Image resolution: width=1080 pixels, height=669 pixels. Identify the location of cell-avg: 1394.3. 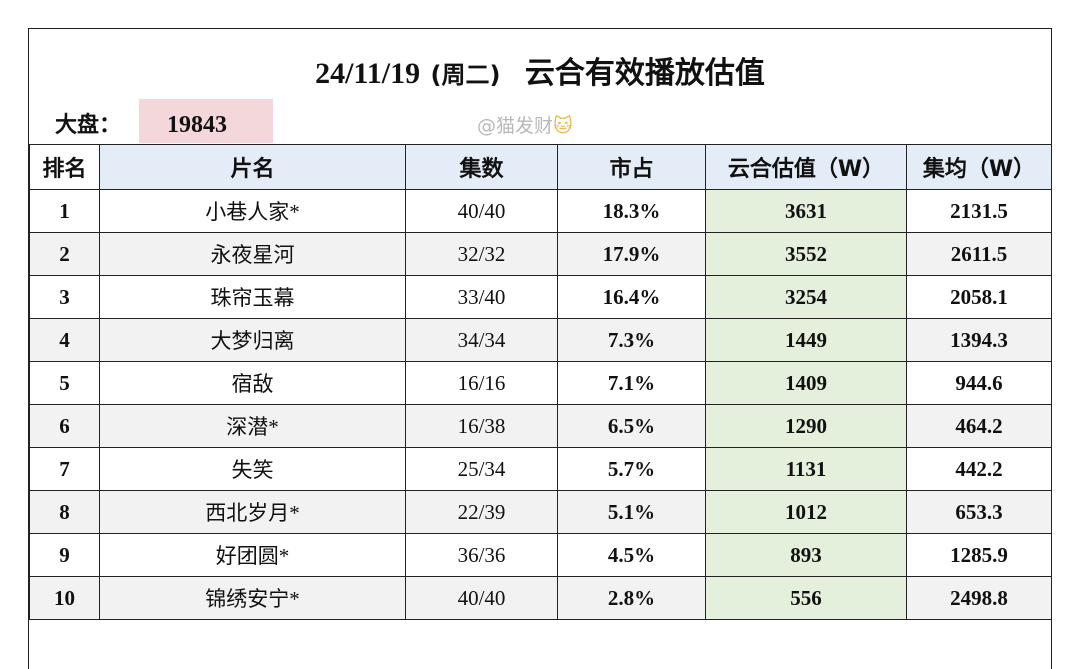
(979, 340).